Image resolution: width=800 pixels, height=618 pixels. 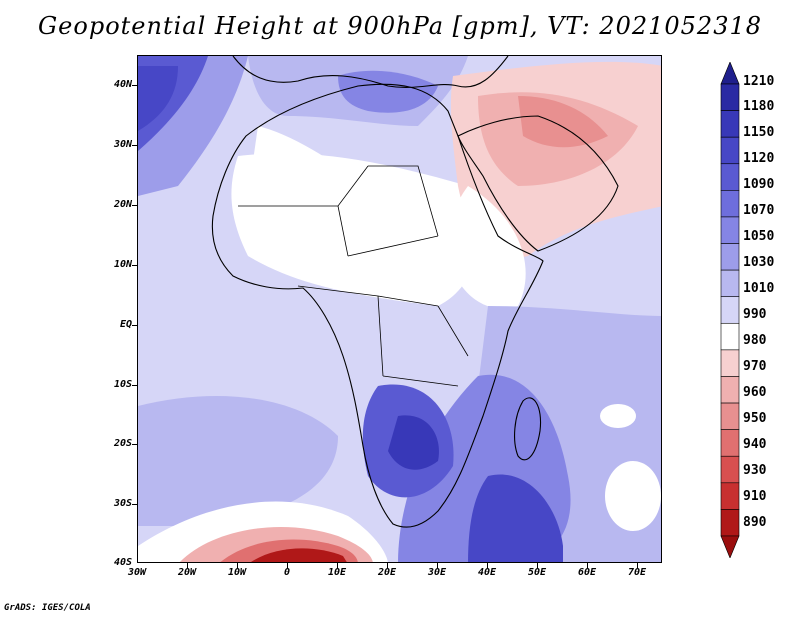 What do you see at coordinates (637, 572) in the screenshot?
I see `lon-label-70e: 70E` at bounding box center [637, 572].